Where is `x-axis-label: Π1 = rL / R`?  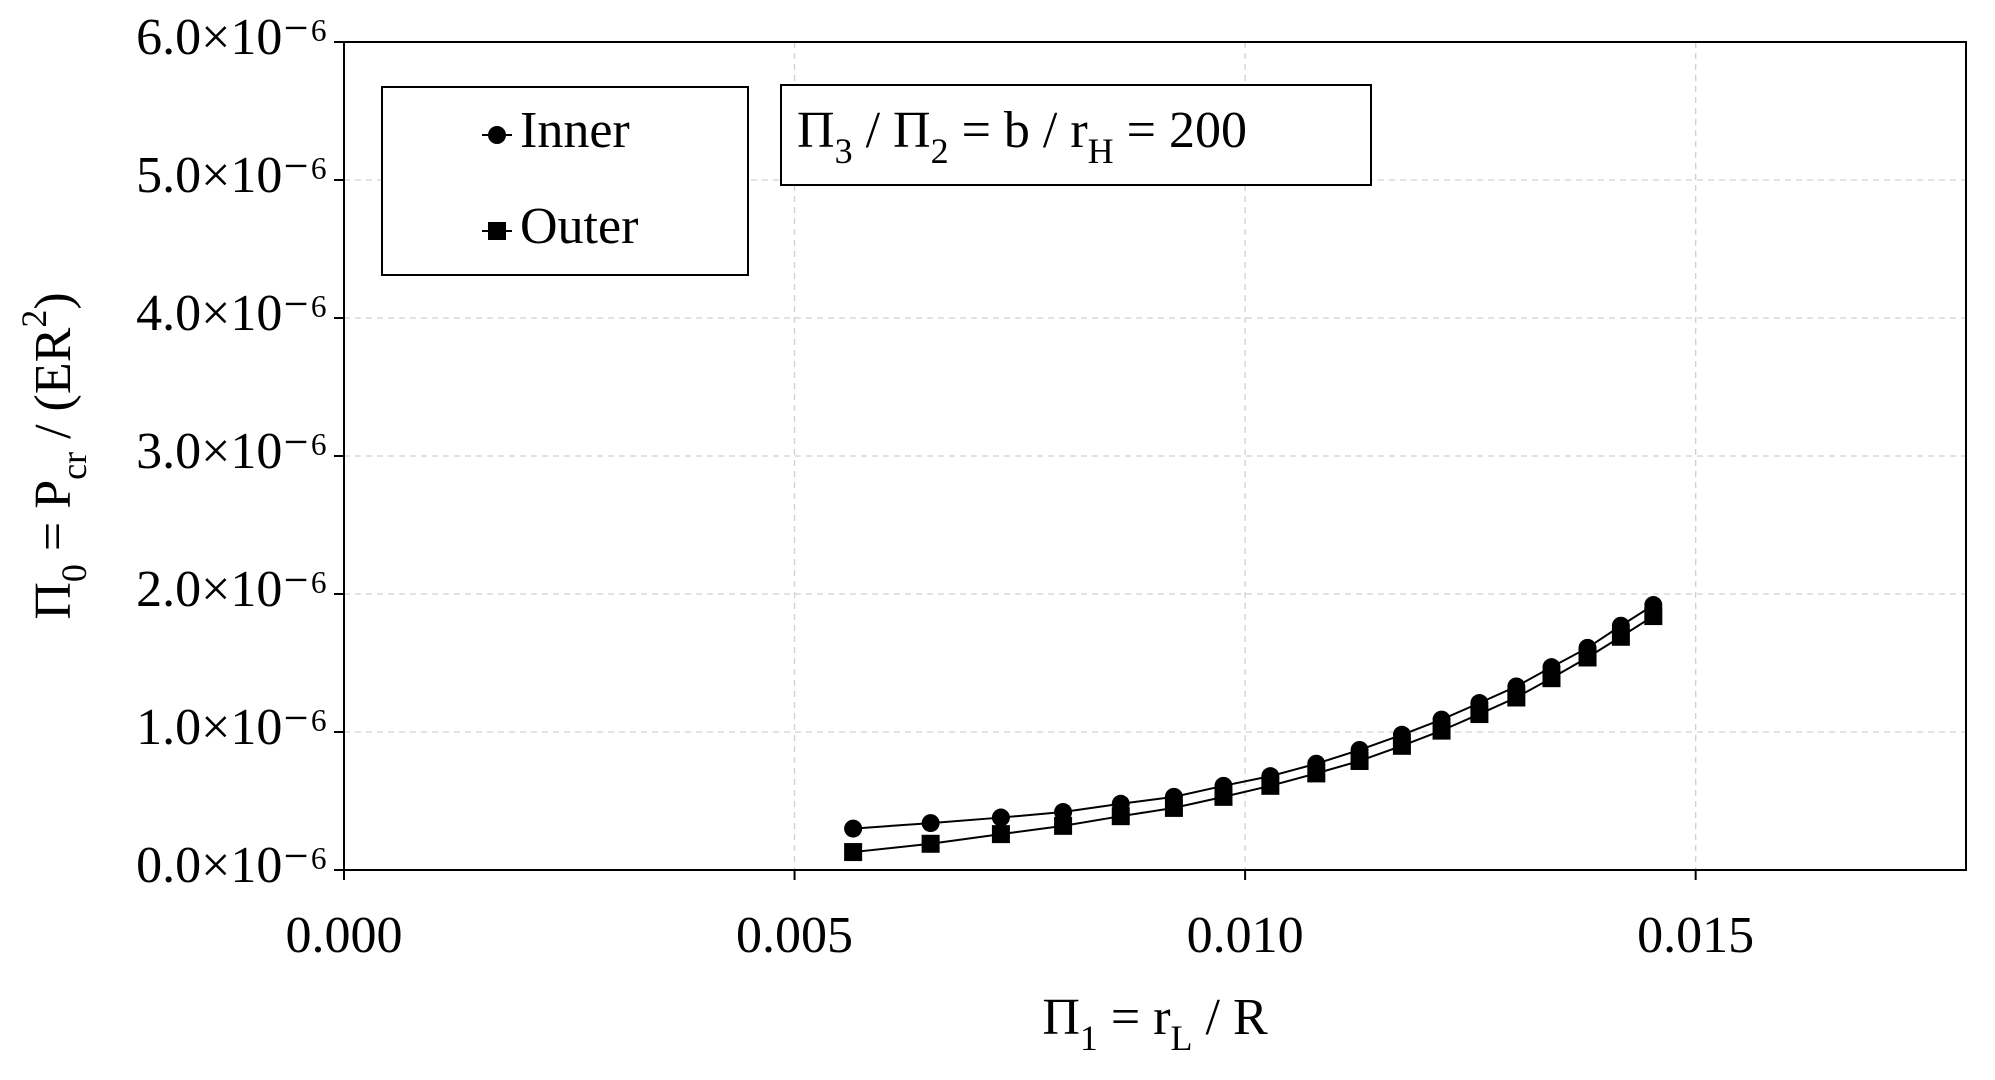 x-axis-label: Π1 = rL / R is located at coordinates (1155, 1023).